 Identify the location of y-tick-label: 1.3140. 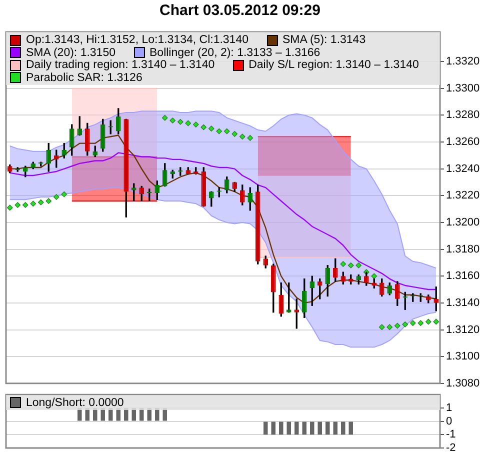
(463, 302).